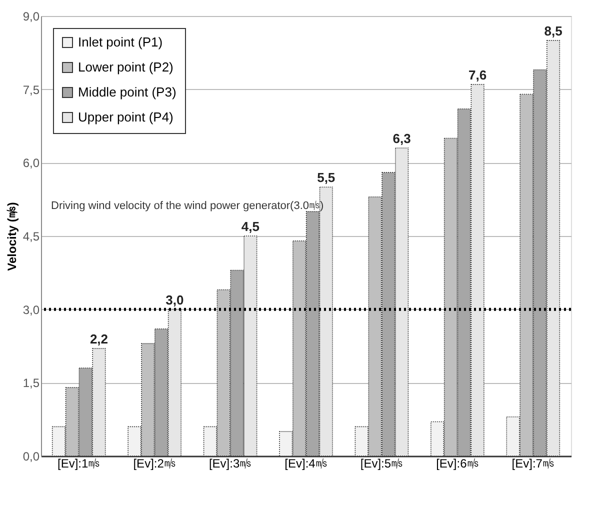  Describe the element at coordinates (477, 74) in the screenshot. I see `data-label: 7,6` at that location.